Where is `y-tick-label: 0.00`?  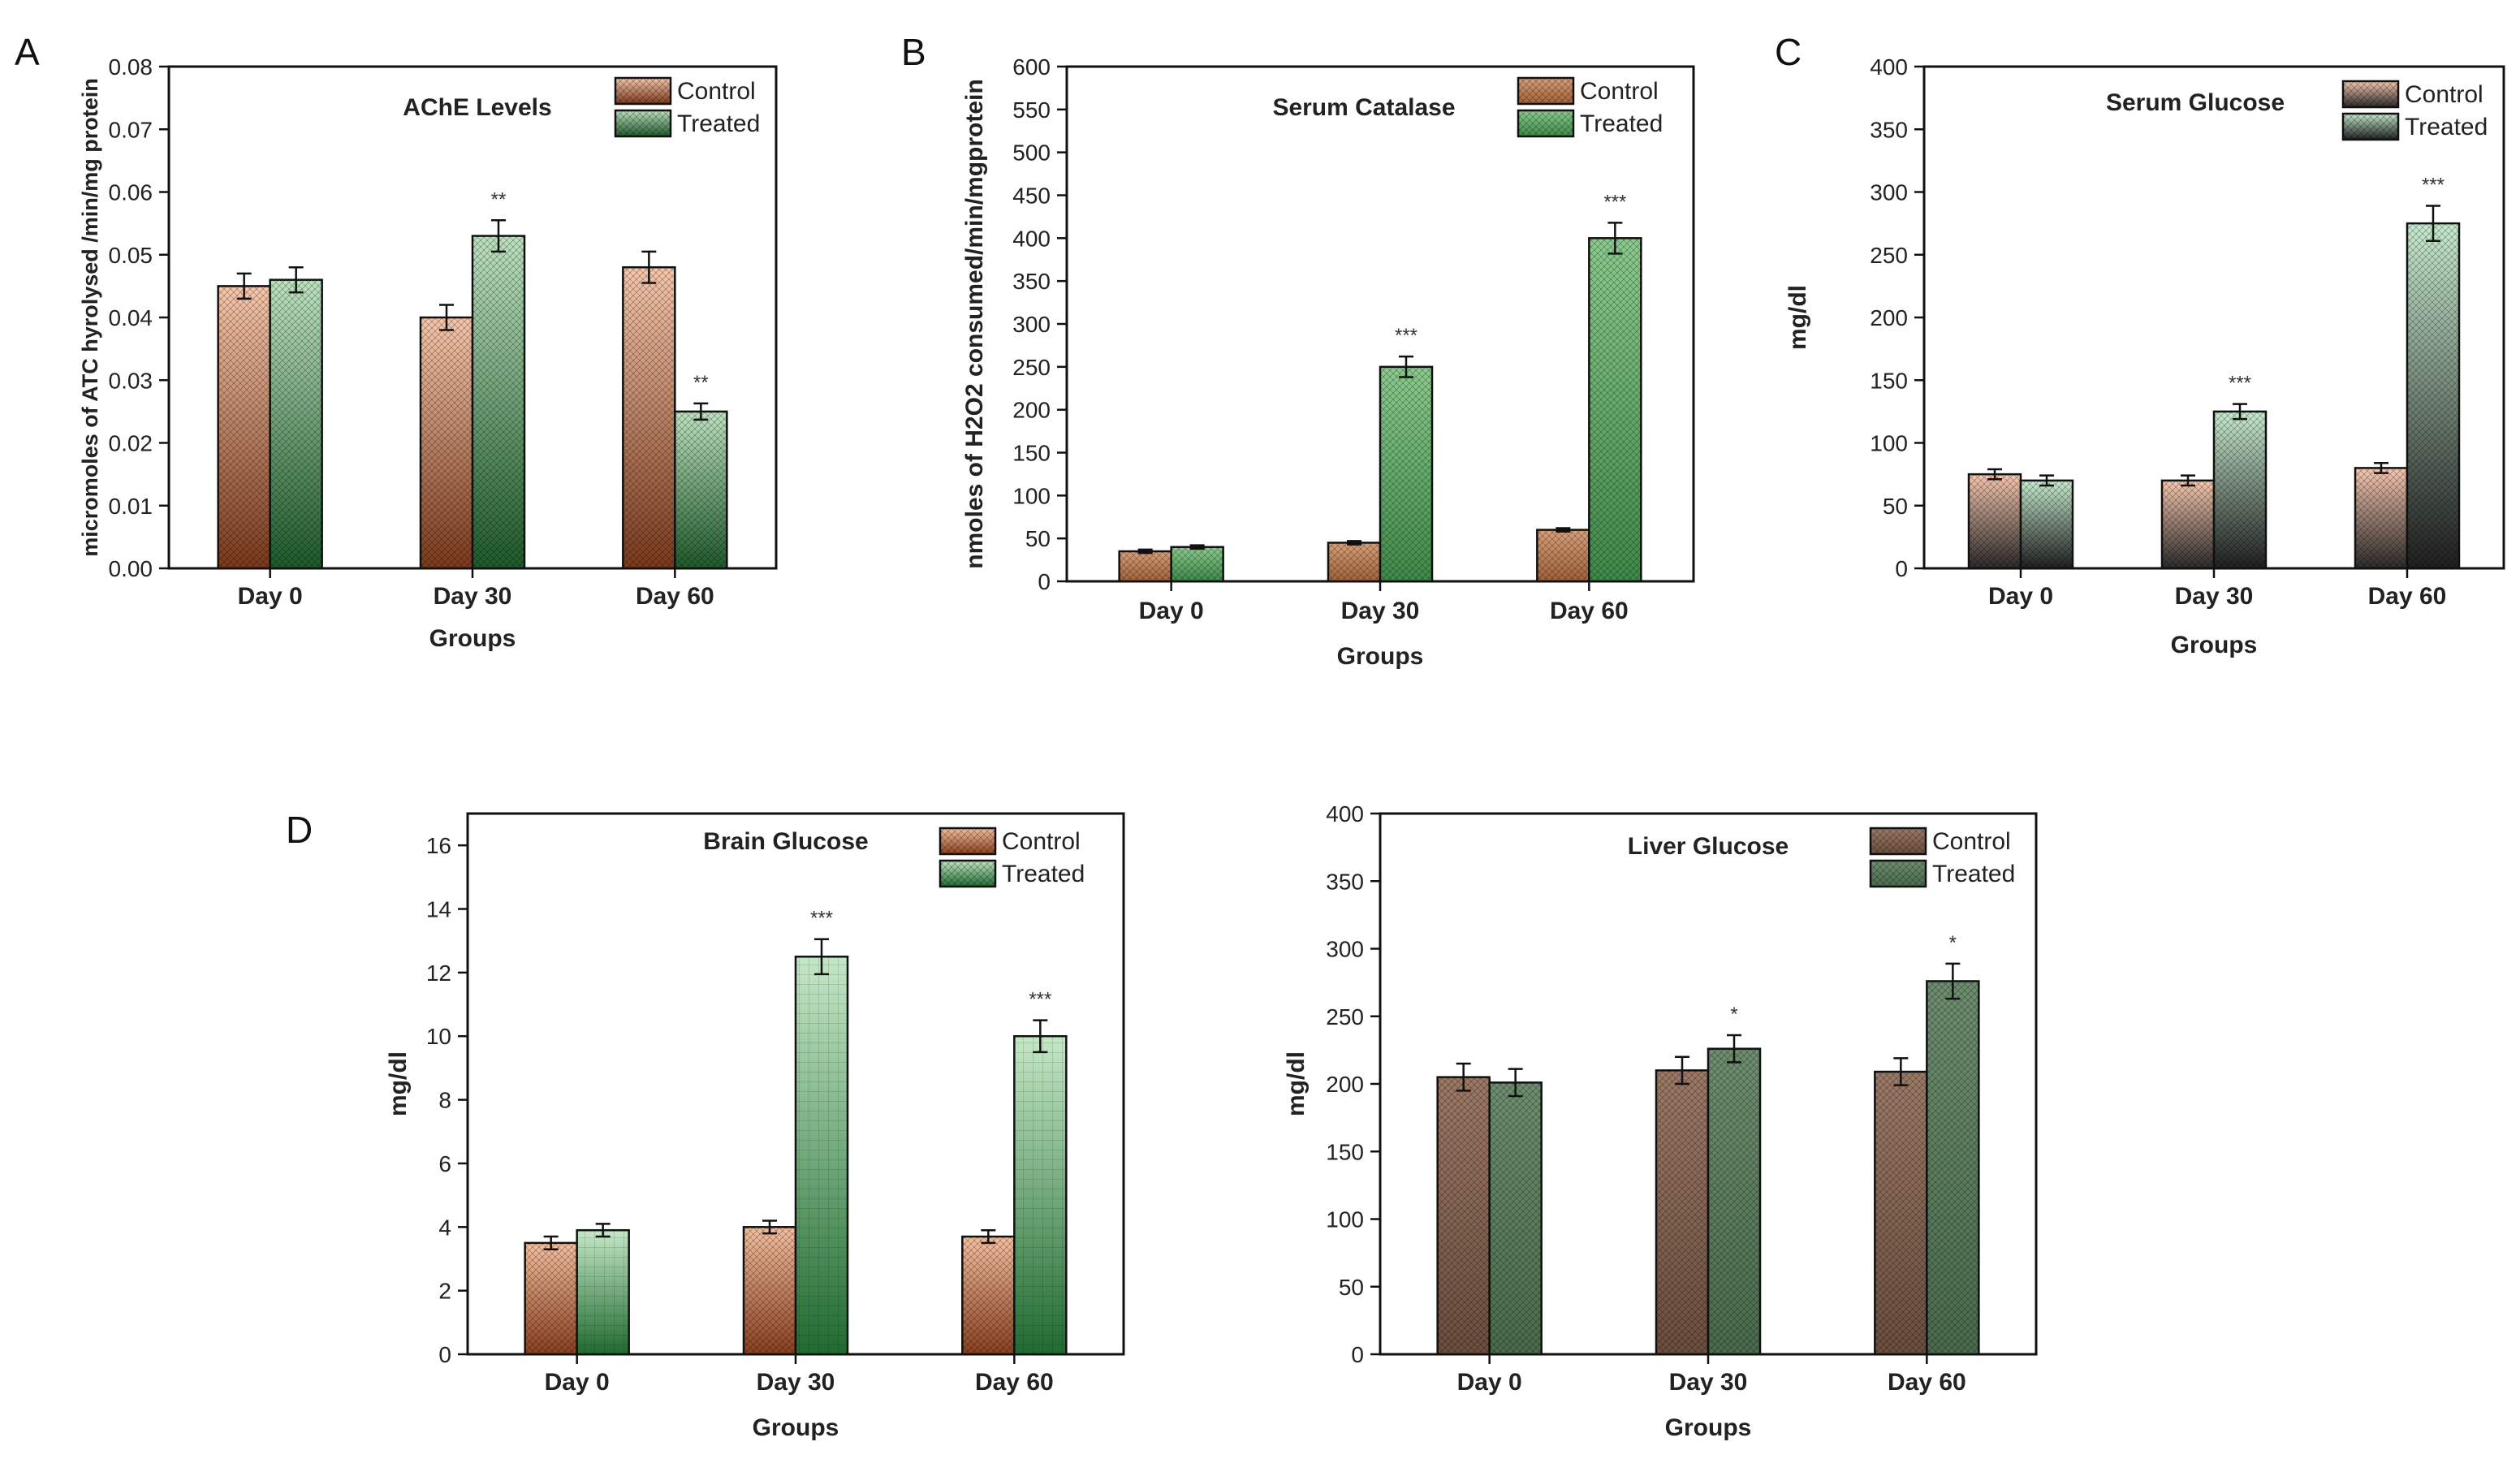 y-tick-label: 0.00 is located at coordinates (131, 569).